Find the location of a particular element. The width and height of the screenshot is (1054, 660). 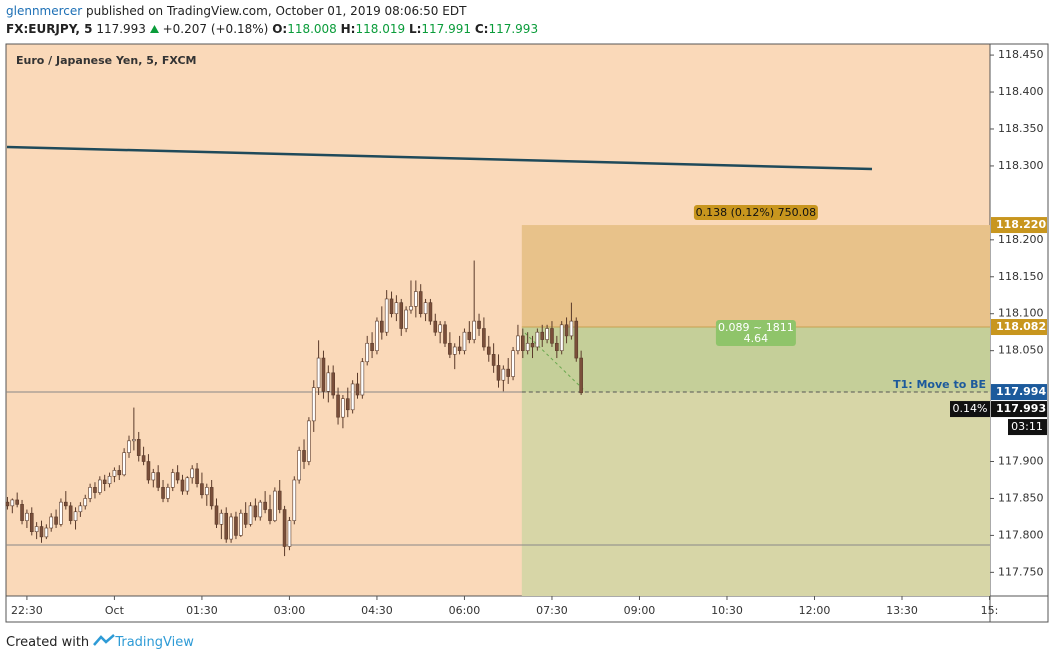

x-tick-label: 10:30 is located at coordinates (727, 610).